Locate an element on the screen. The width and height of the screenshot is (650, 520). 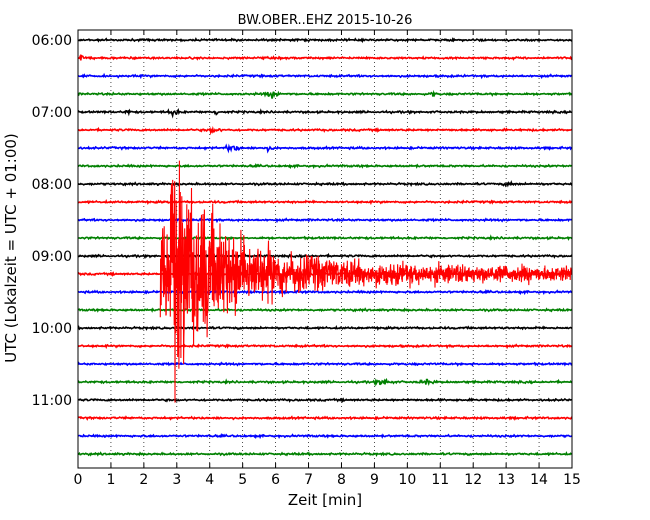
x-axis-label: Zeit [min] is located at coordinates (325, 500).